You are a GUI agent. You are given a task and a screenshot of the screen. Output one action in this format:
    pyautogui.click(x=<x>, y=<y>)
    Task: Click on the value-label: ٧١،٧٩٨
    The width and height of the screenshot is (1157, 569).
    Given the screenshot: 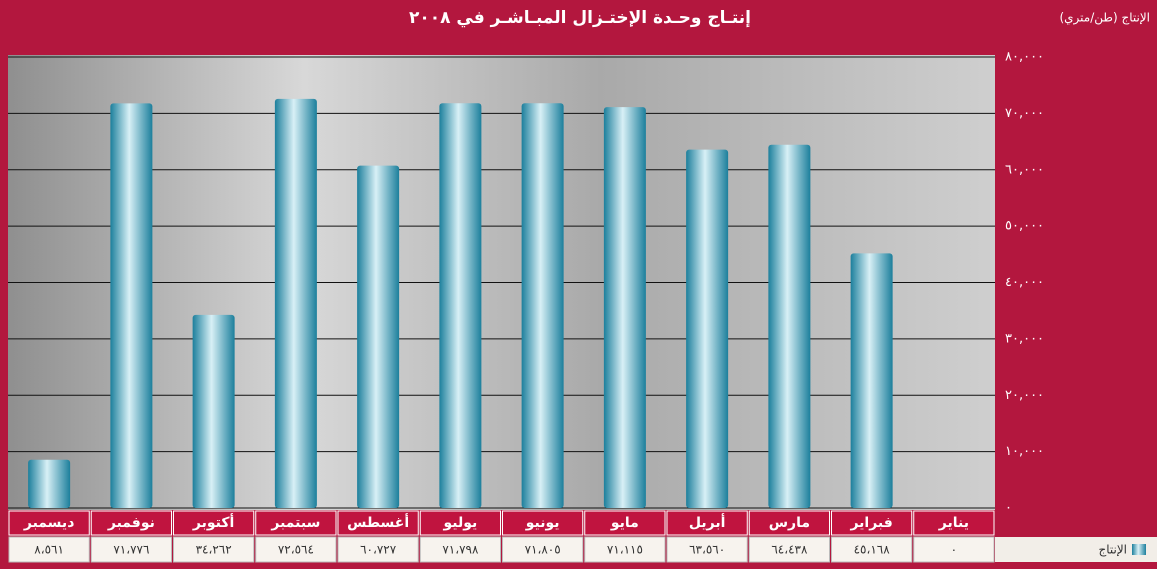 What is the action you would take?
    pyautogui.click(x=460, y=550)
    